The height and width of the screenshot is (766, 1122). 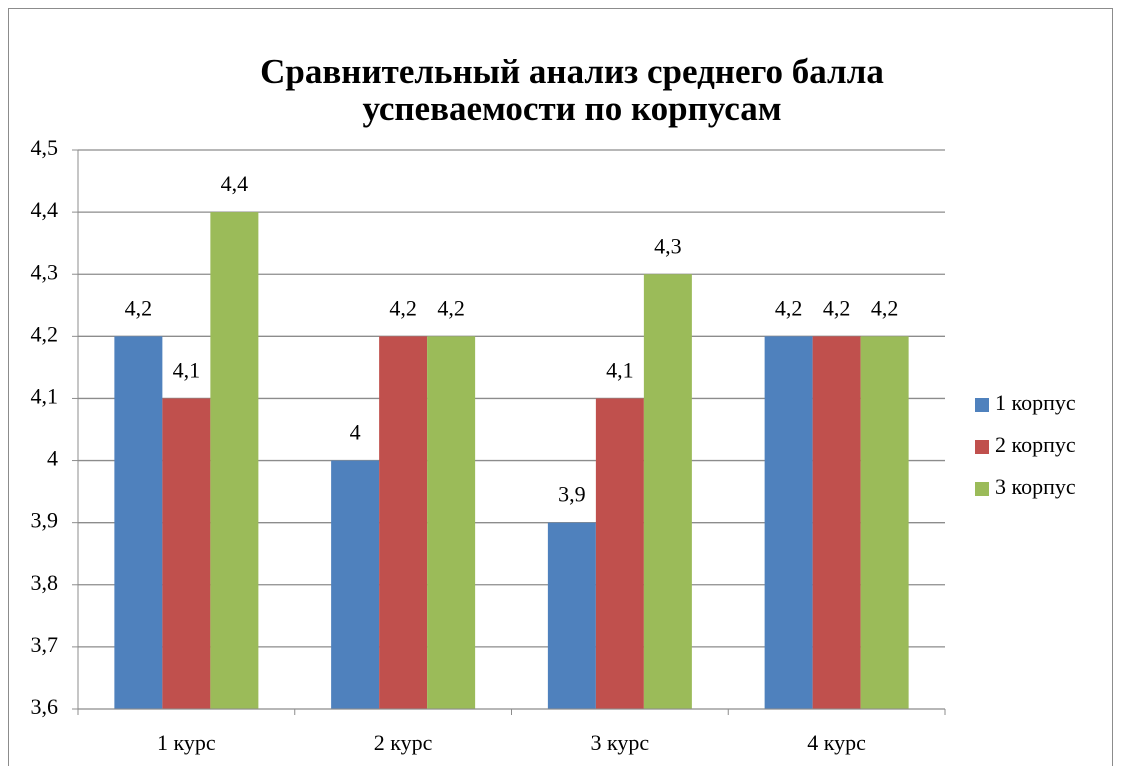 What do you see at coordinates (52, 458) in the screenshot?
I see `y-tick-label: 4` at bounding box center [52, 458].